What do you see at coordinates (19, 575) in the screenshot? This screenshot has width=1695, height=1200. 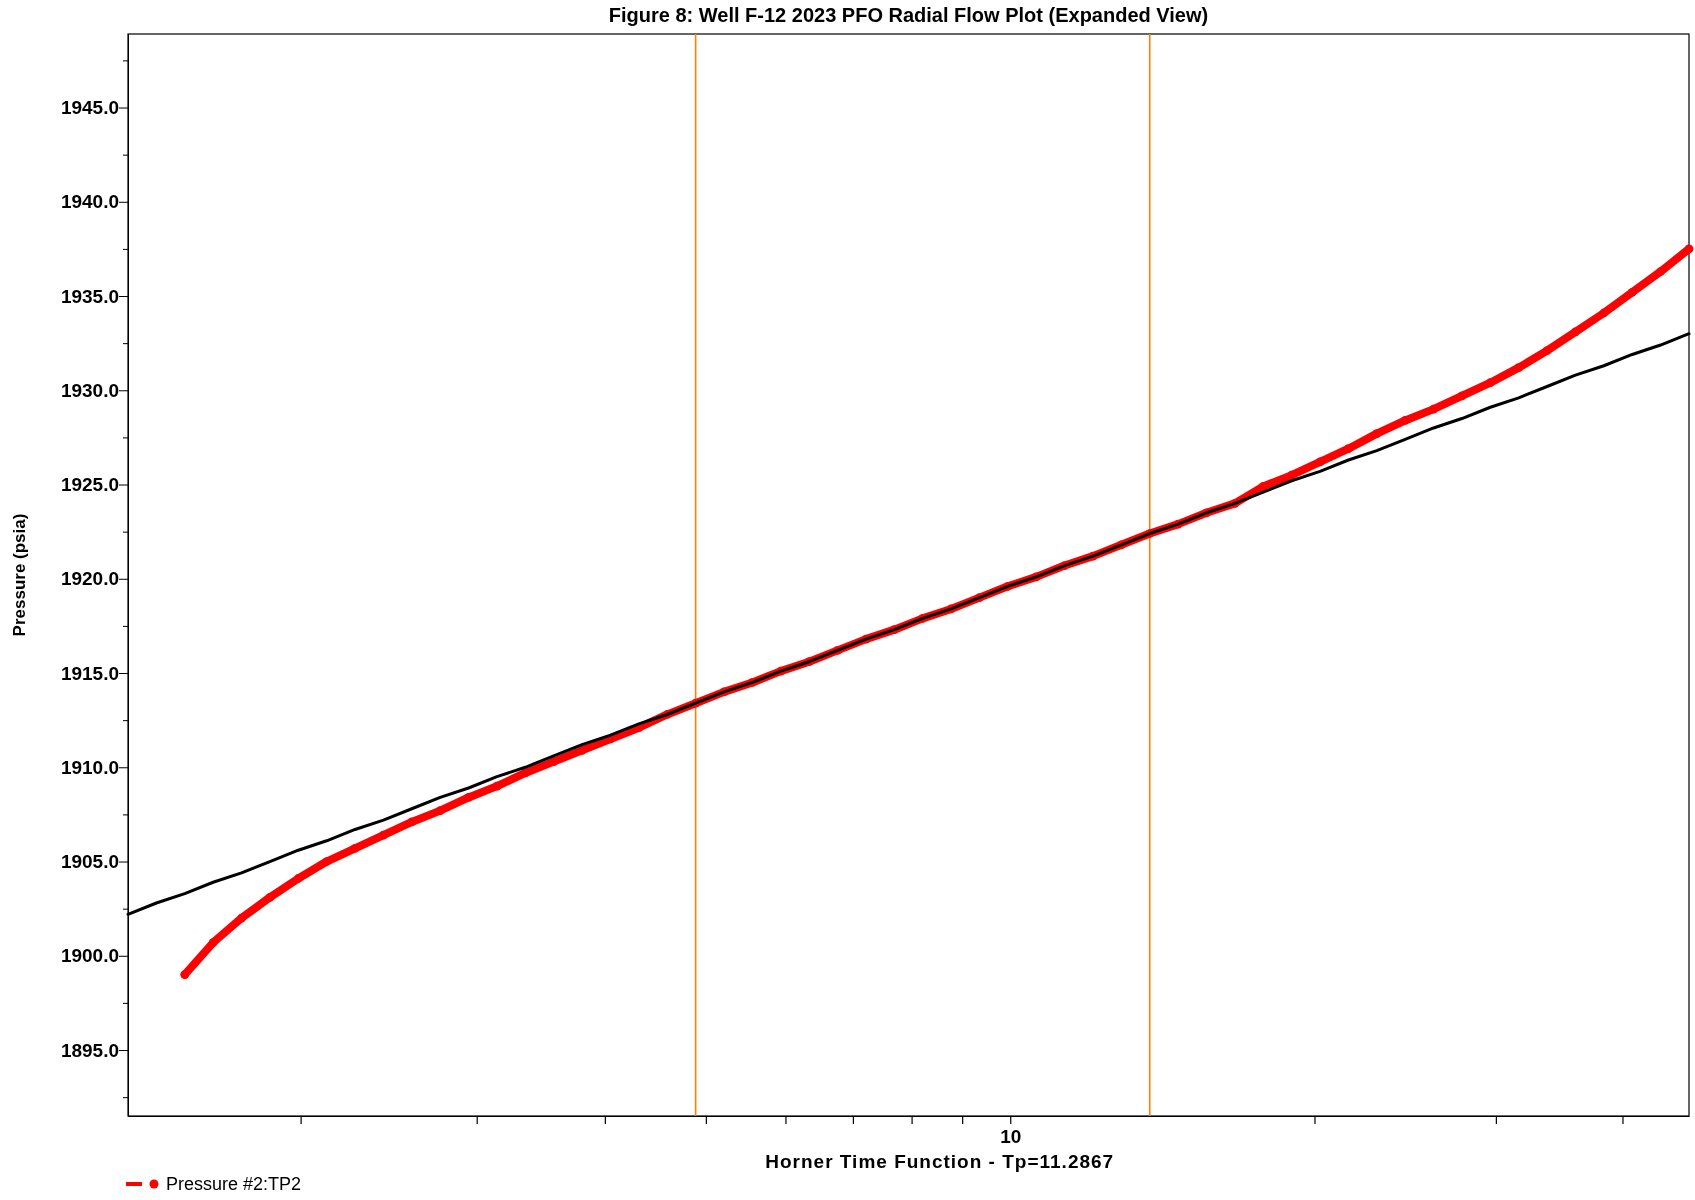 I see `y-axis-title: Pressure (psia)` at bounding box center [19, 575].